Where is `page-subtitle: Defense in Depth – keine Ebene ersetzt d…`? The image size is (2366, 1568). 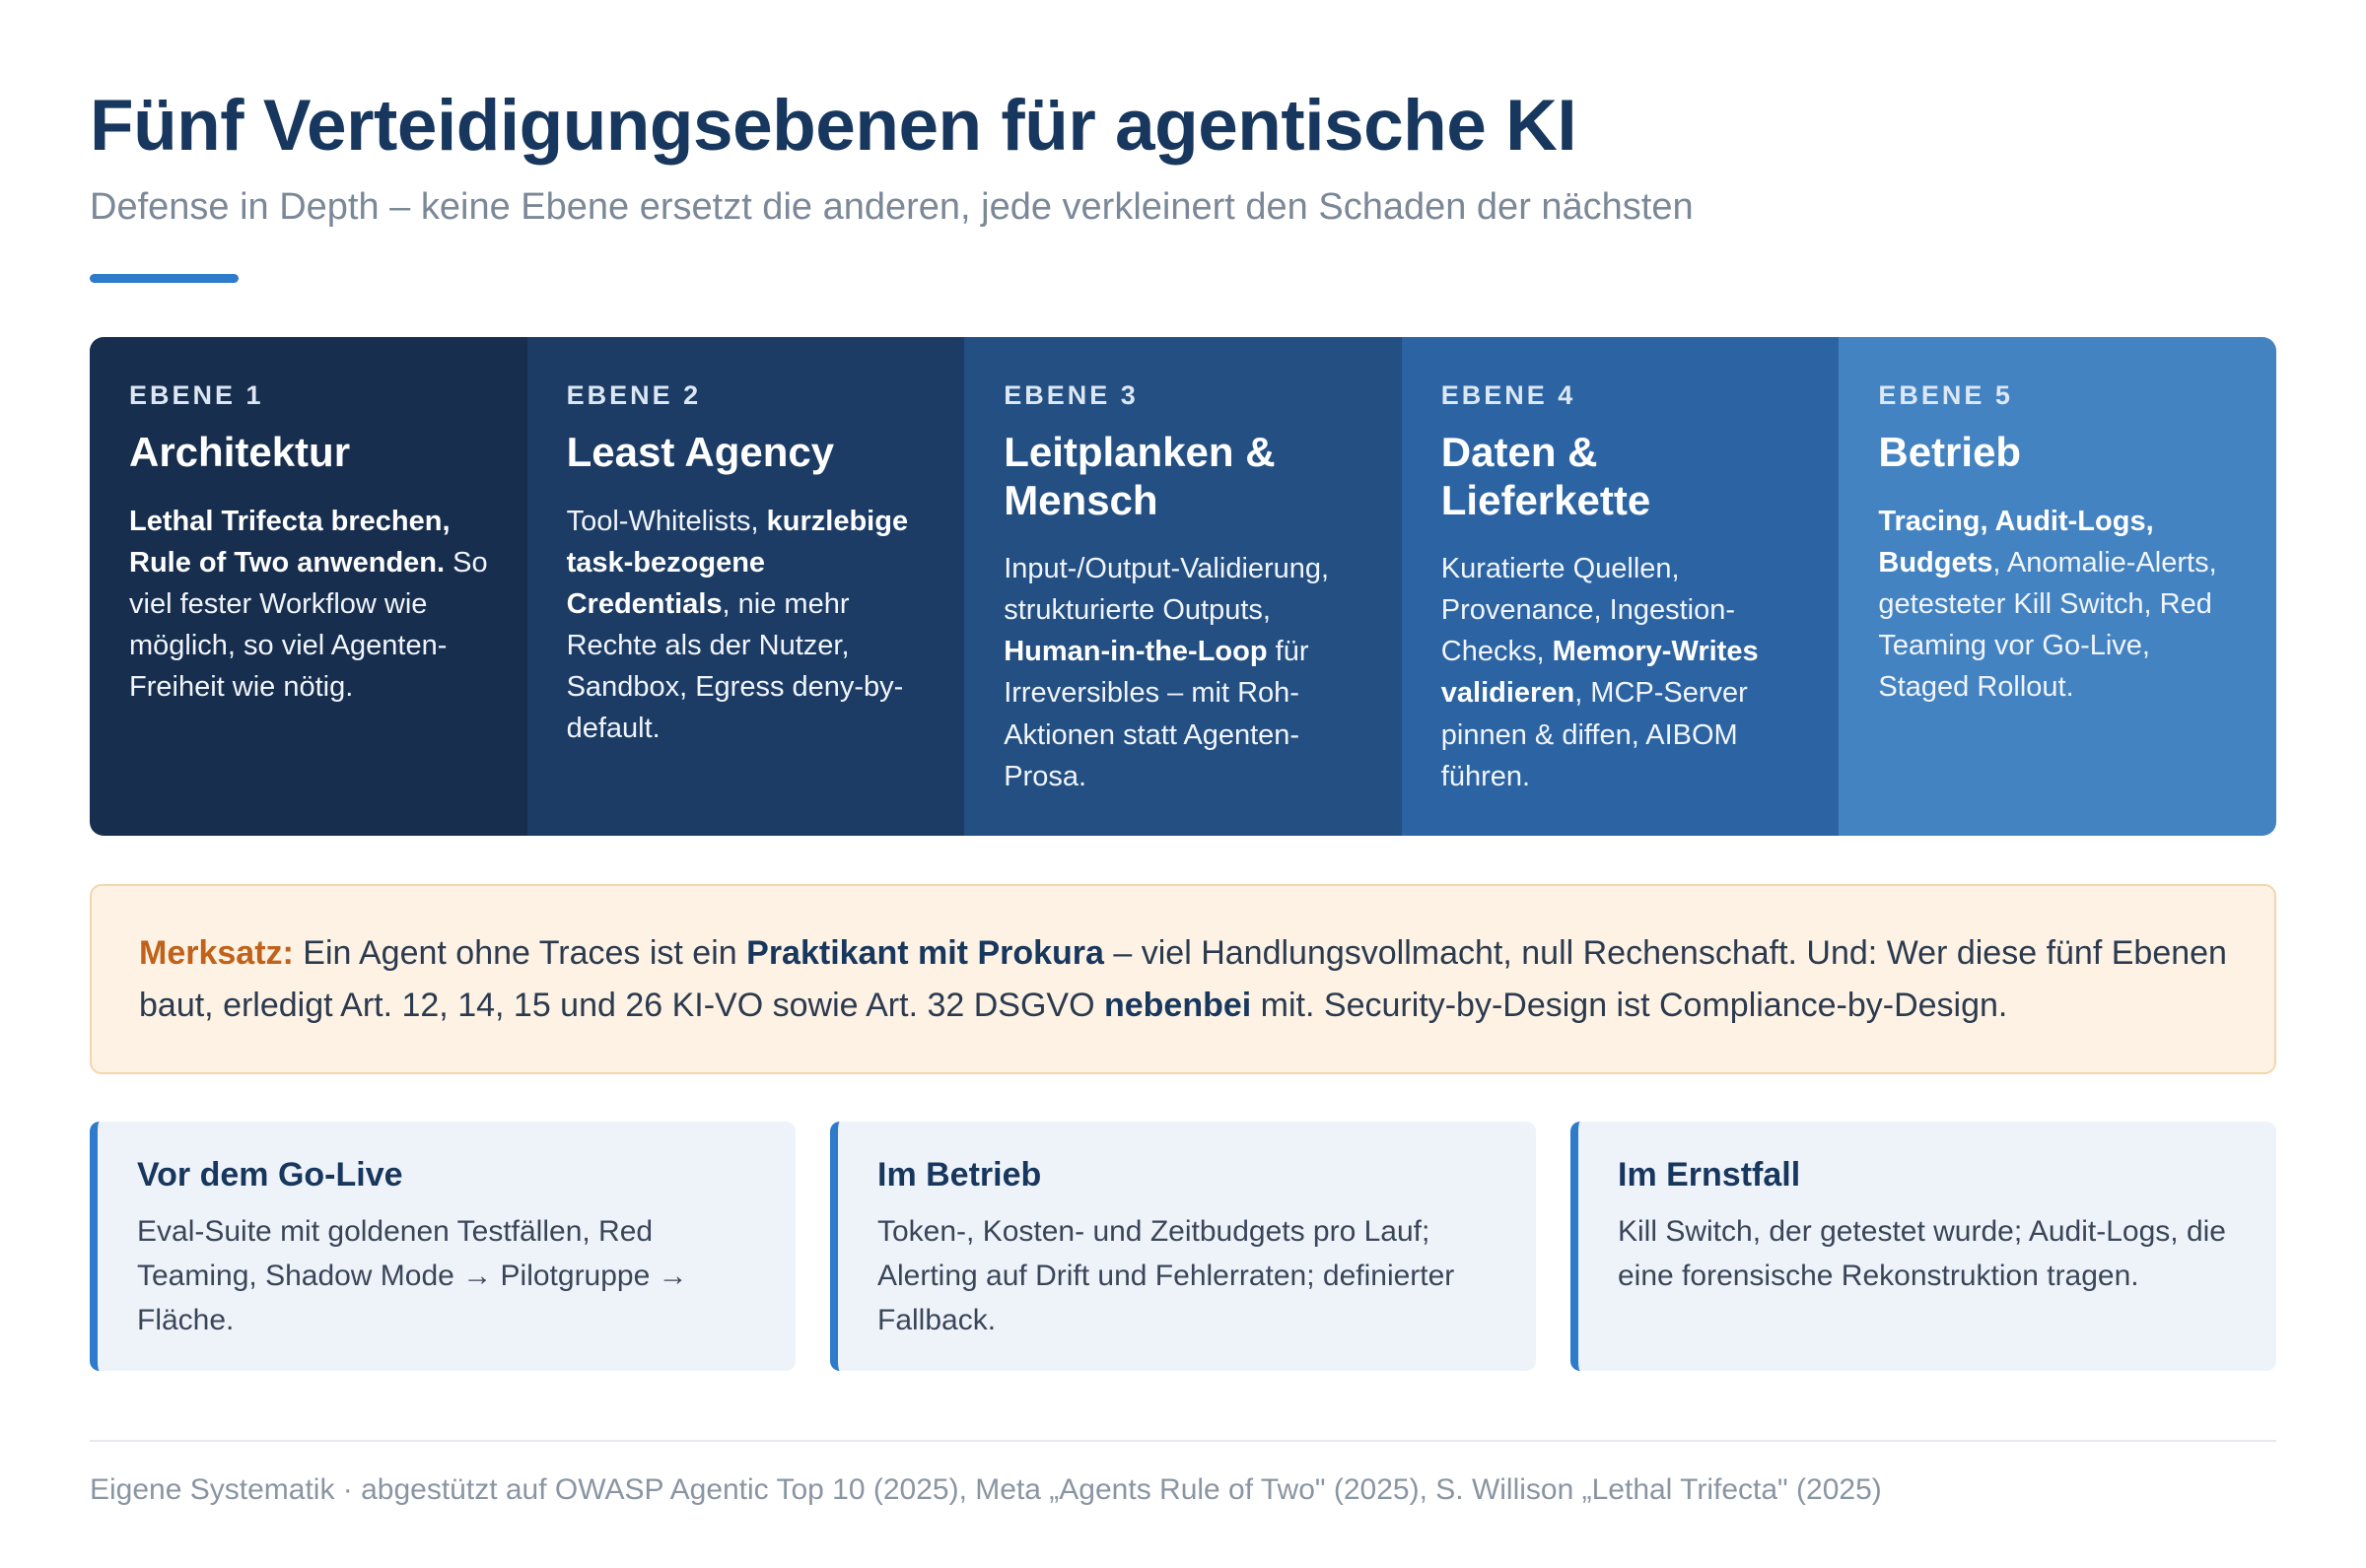
page-subtitle: Defense in Depth – keine Ebene ersetzt d… is located at coordinates (892, 207).